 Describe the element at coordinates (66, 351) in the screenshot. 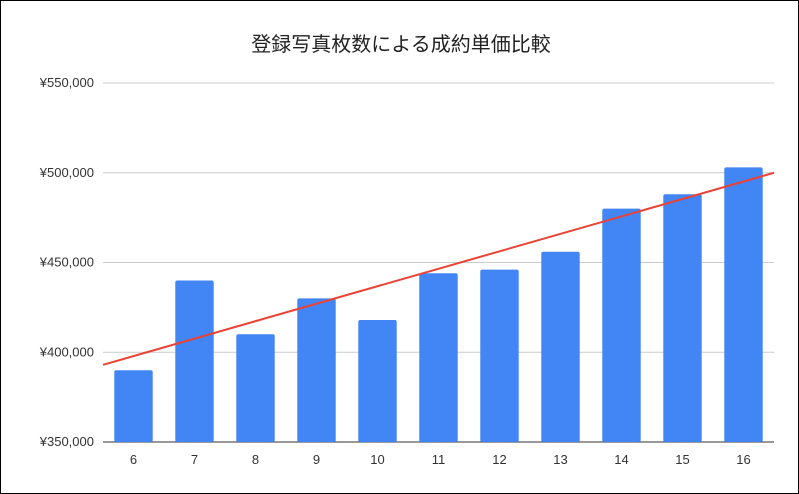

I see `y-tick-label: ¥400,000` at that location.